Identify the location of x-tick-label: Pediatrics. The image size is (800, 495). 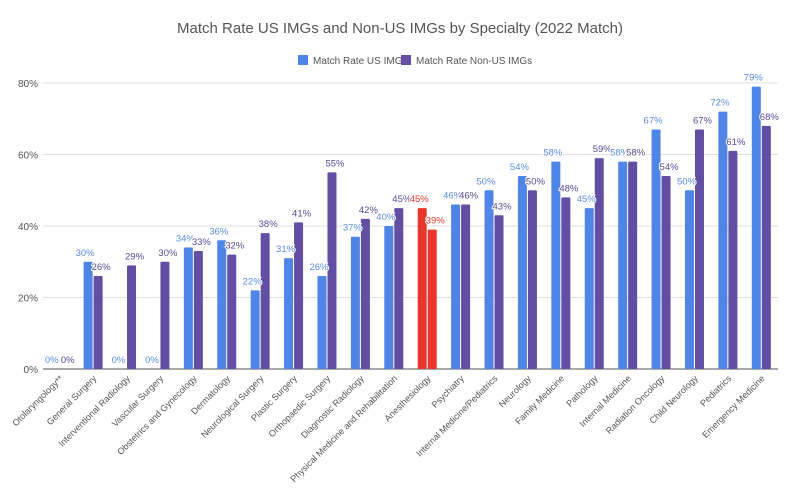
(715, 390).